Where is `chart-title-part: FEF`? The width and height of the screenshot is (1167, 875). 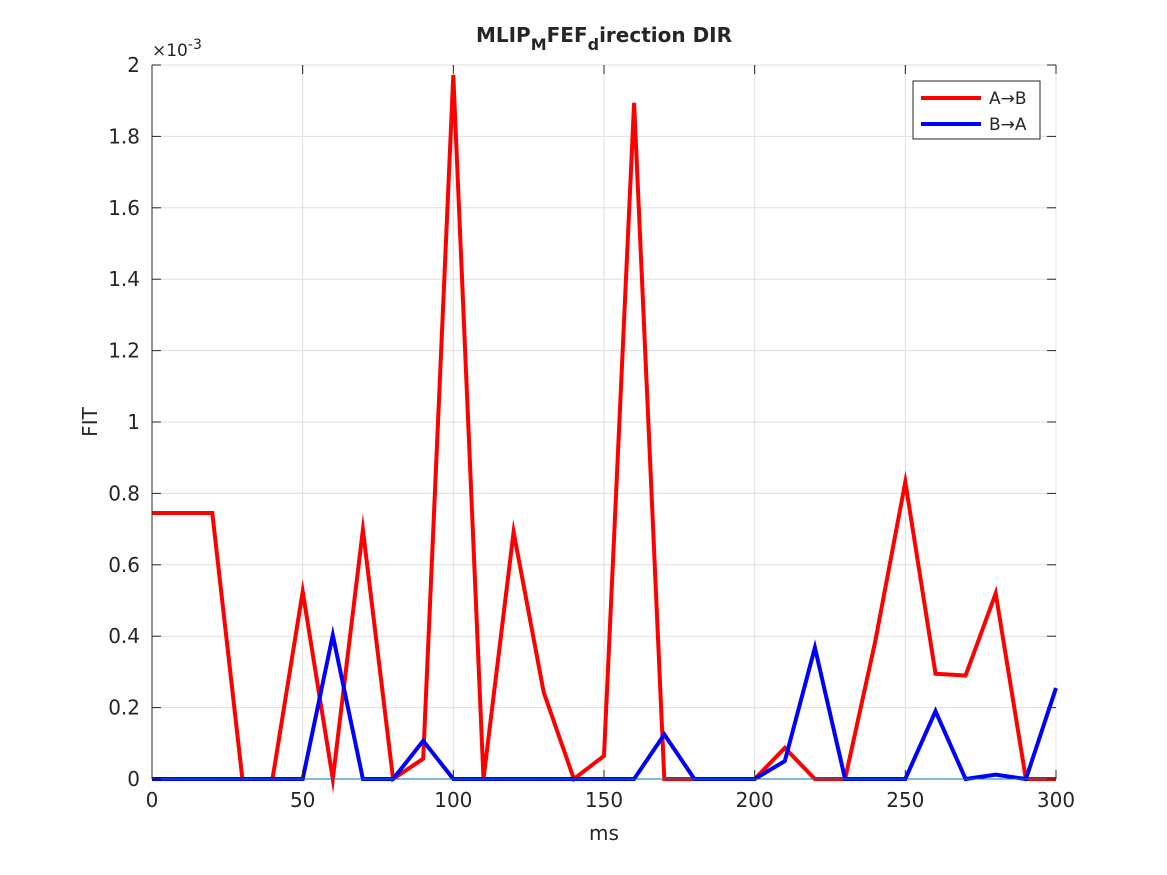
chart-title-part: FEF is located at coordinates (567, 35).